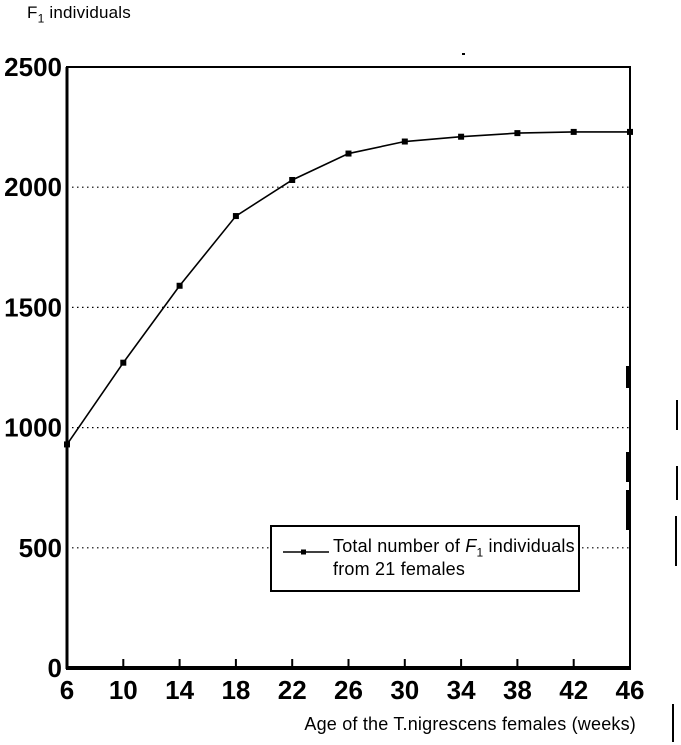 The width and height of the screenshot is (681, 745). Describe the element at coordinates (235, 690) in the screenshot. I see `x-tick-label: 18` at that location.